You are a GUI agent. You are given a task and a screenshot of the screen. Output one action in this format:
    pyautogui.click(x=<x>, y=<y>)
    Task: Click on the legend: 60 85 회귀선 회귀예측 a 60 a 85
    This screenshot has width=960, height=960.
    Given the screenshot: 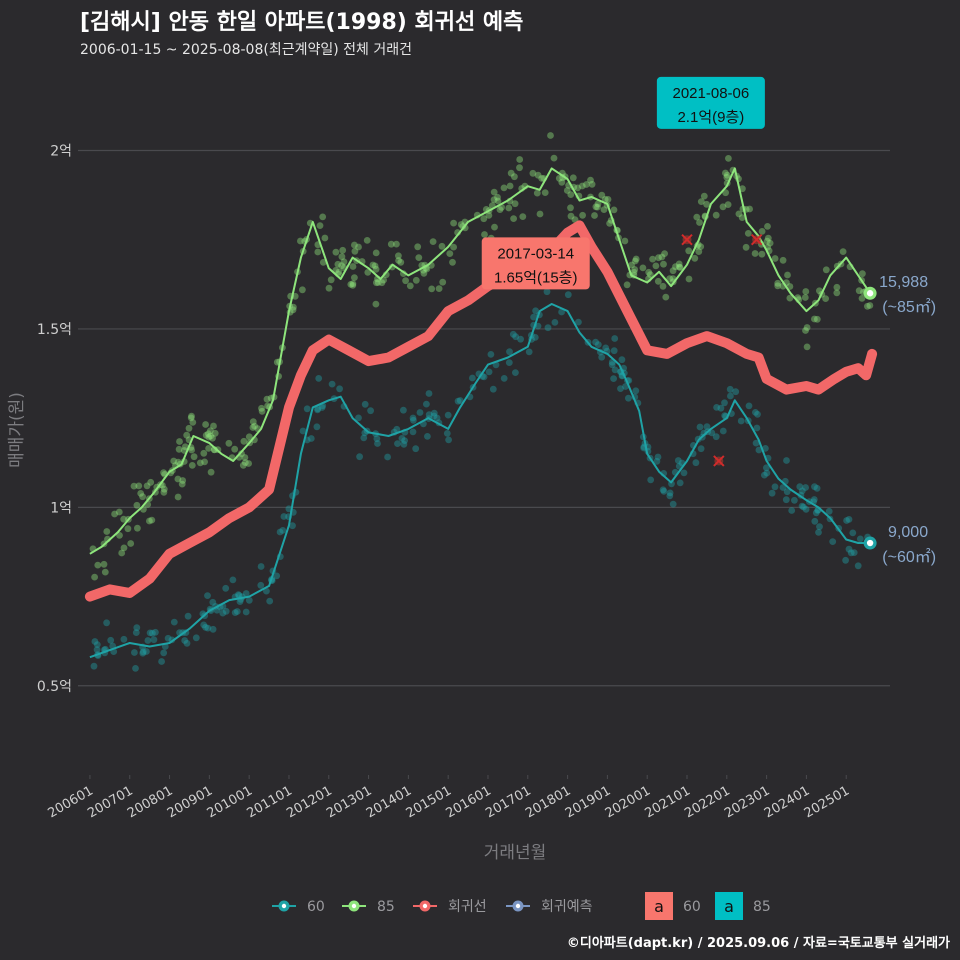 What is the action you would take?
    pyautogui.click(x=521, y=906)
    